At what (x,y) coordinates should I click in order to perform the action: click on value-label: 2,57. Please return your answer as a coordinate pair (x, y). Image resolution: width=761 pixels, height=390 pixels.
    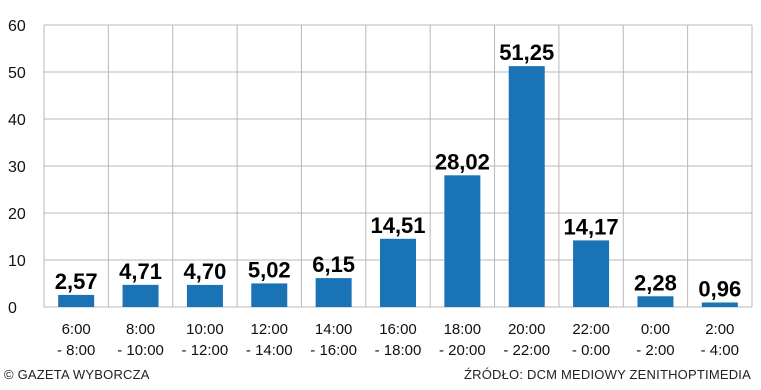
    Looking at the image, I should click on (76, 281).